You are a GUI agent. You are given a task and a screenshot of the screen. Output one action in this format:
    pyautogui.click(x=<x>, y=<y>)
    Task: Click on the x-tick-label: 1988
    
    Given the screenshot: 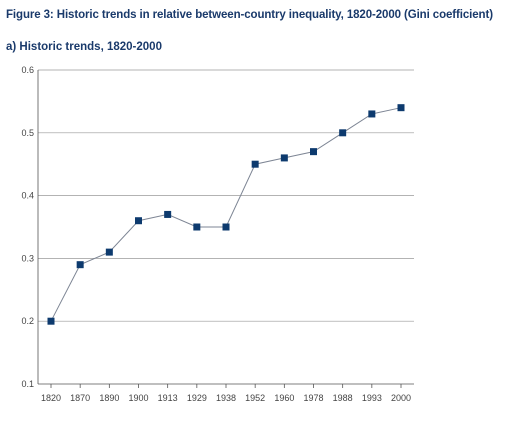 What is the action you would take?
    pyautogui.click(x=343, y=398)
    